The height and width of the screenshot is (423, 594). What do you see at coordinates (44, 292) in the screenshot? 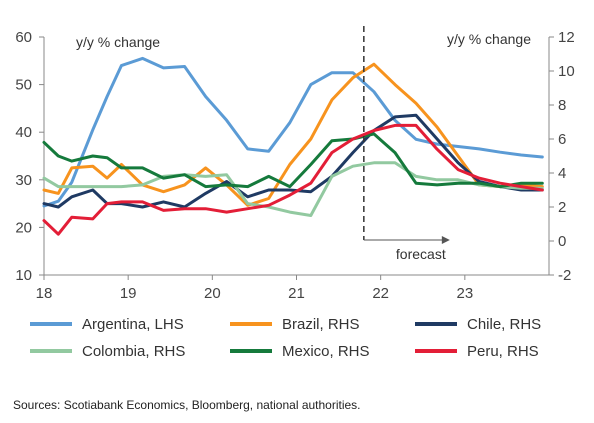
I see `x-tick-label: 18` at bounding box center [44, 292].